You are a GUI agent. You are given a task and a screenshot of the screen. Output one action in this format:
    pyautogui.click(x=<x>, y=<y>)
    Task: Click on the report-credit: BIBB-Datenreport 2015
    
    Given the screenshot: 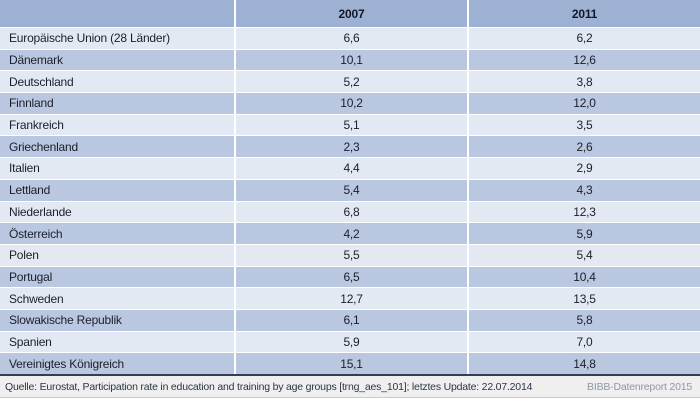 What is the action you would take?
    pyautogui.click(x=639, y=386)
    